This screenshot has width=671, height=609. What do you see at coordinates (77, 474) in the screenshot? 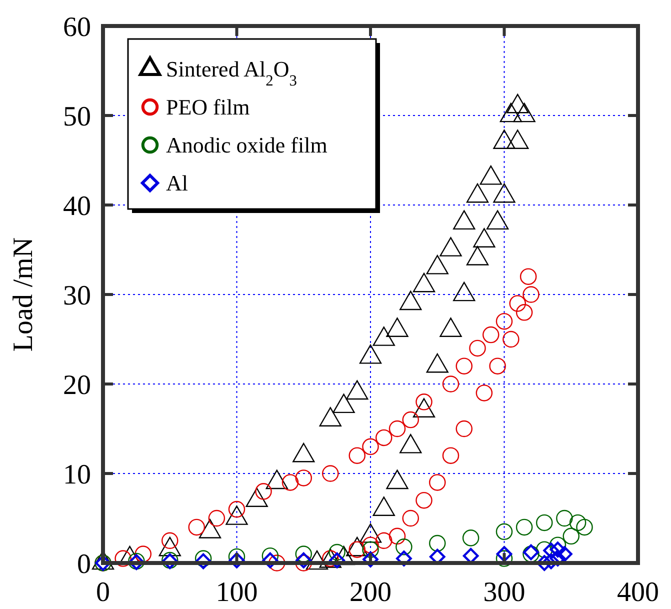
I see `y-tick-label: 10` at bounding box center [77, 474].